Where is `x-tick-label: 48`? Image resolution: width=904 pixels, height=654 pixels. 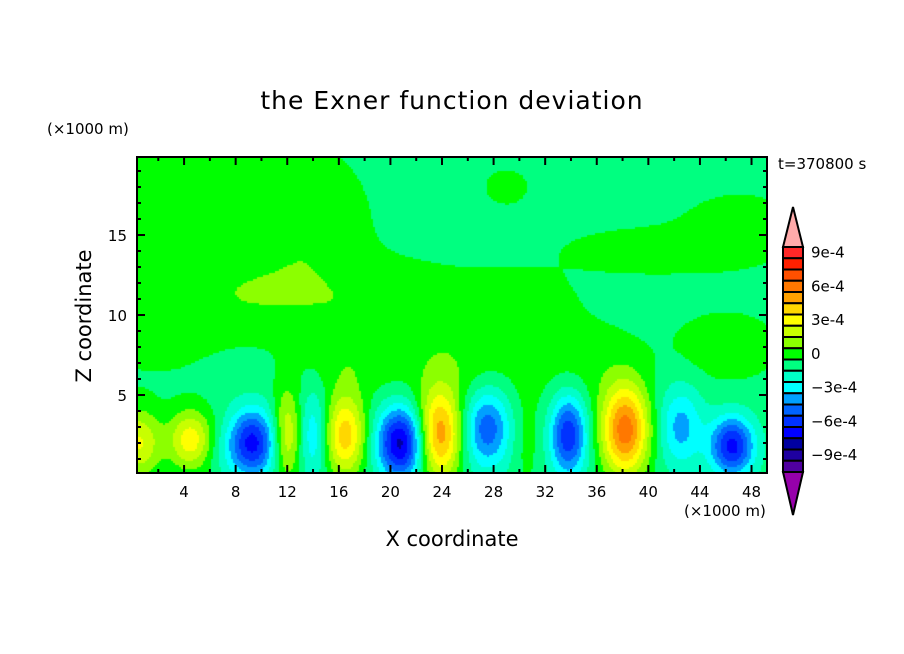
x-tick-label: 48 is located at coordinates (751, 492).